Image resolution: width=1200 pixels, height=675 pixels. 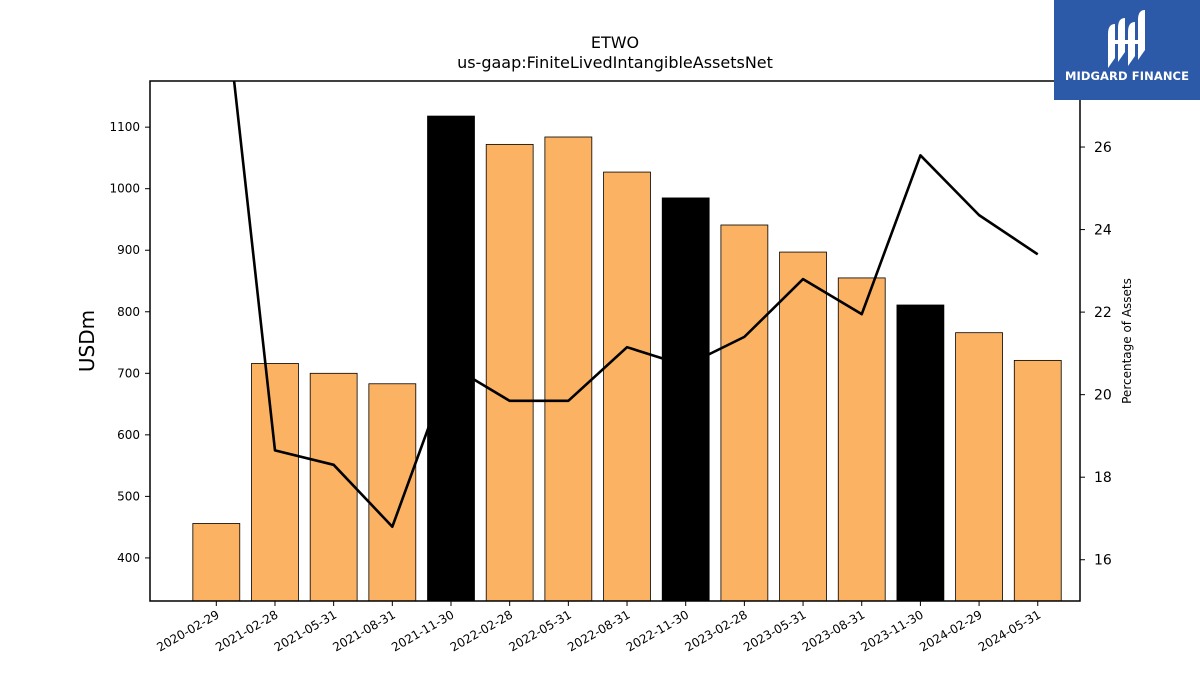 I want to click on y-tick-label: 400, so click(x=128, y=558).